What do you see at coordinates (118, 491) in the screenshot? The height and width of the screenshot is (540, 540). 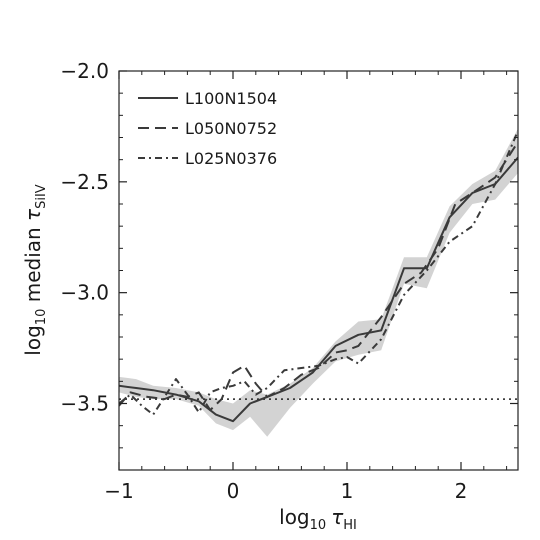 I see `x-tick-label: −1` at bounding box center [118, 491].